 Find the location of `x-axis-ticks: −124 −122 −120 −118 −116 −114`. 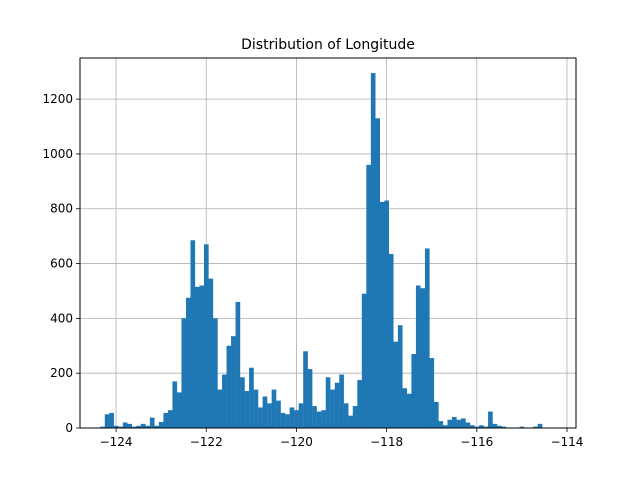

x-axis-ticks: −124 −122 −120 −118 −116 −114 is located at coordinates (341, 438).